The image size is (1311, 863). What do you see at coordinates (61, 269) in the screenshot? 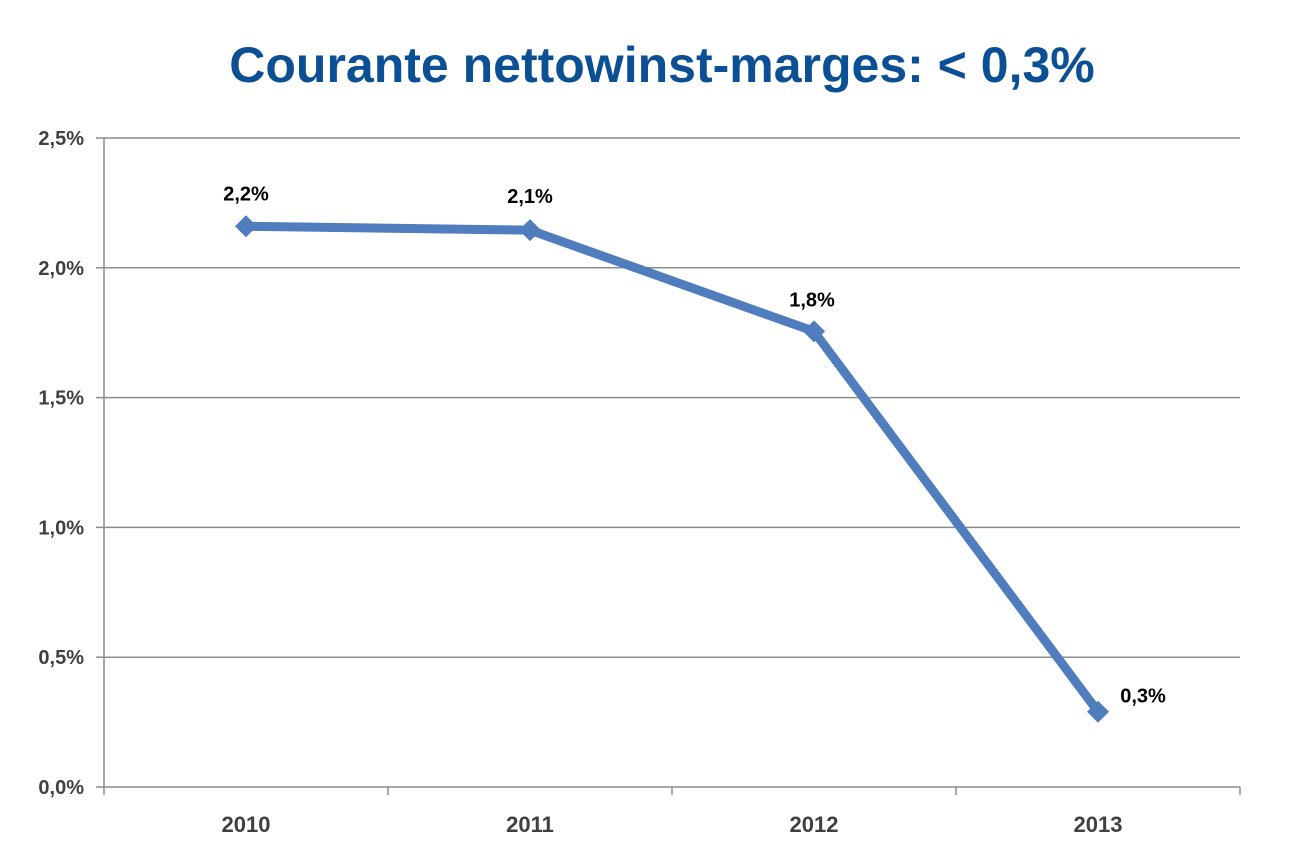
I see `y-tick-label: 2,0%` at bounding box center [61, 269].